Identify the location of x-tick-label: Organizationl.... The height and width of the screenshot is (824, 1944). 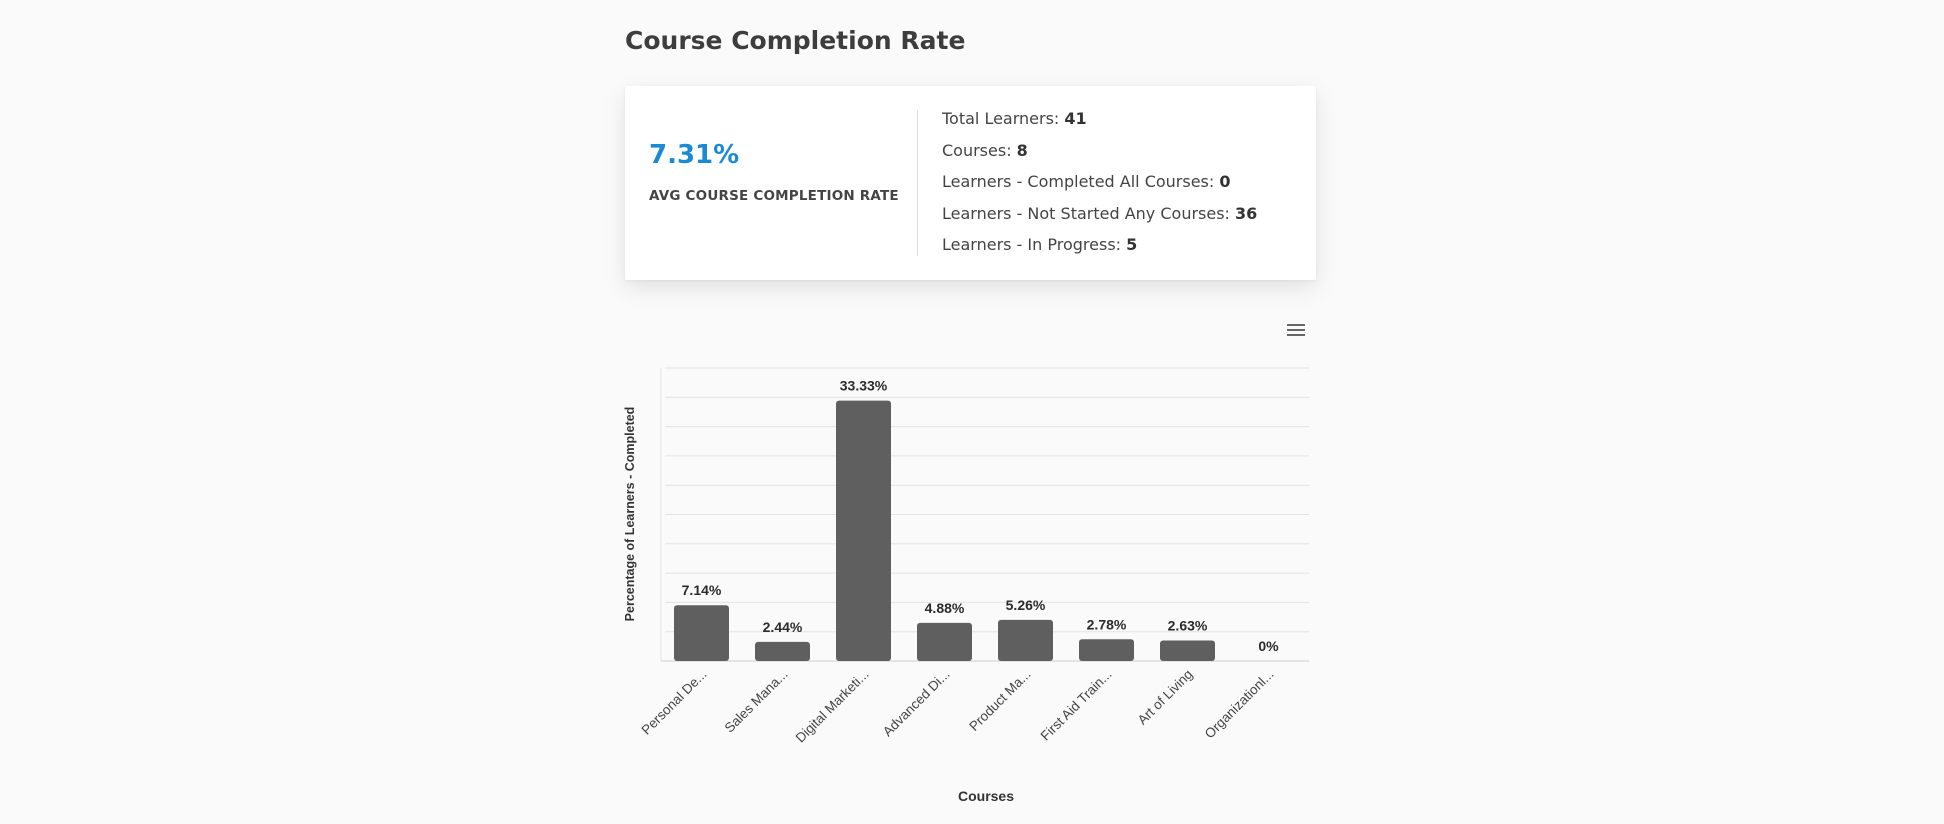
(1239, 704).